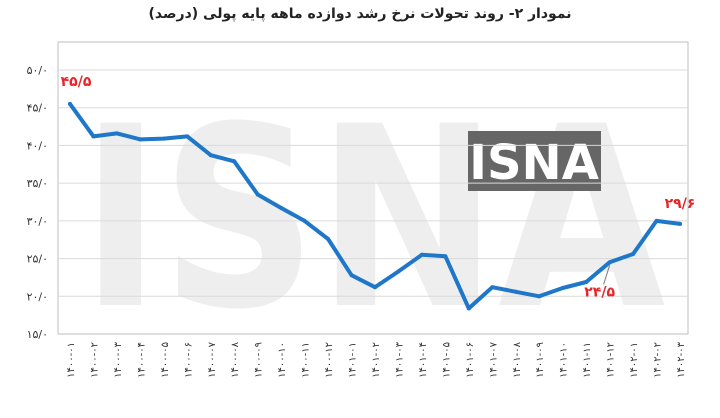  What do you see at coordinates (611, 360) in the screenshot?
I see `x-tick-label: ۱۴۰۱-۱۲` at bounding box center [611, 360].